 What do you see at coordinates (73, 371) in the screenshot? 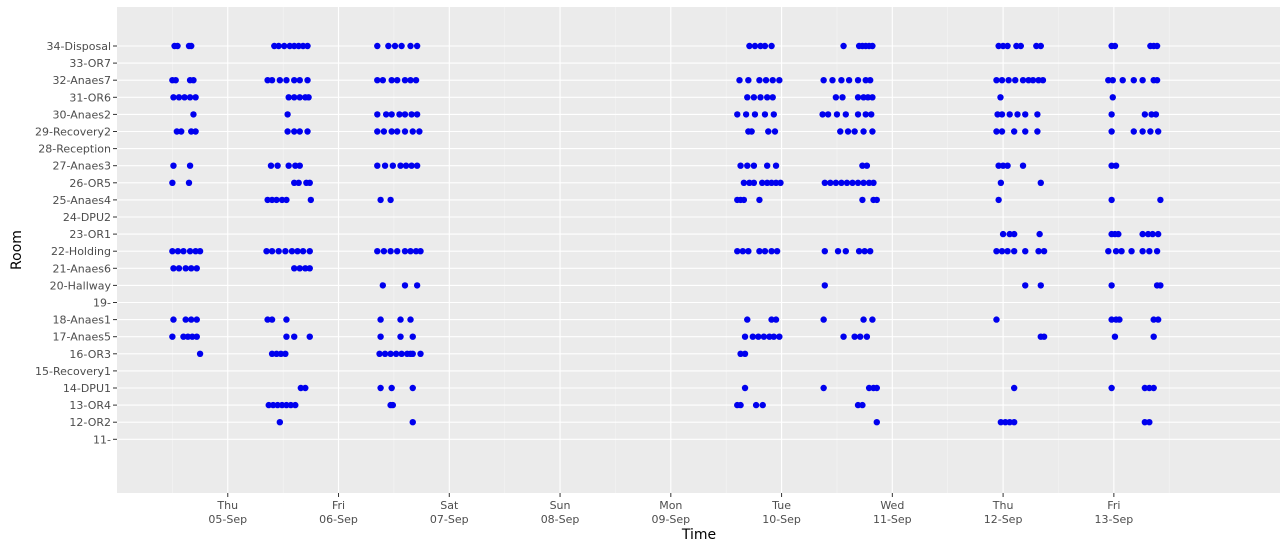
I see `y-tick-label: 15-Recovery1` at bounding box center [73, 371].